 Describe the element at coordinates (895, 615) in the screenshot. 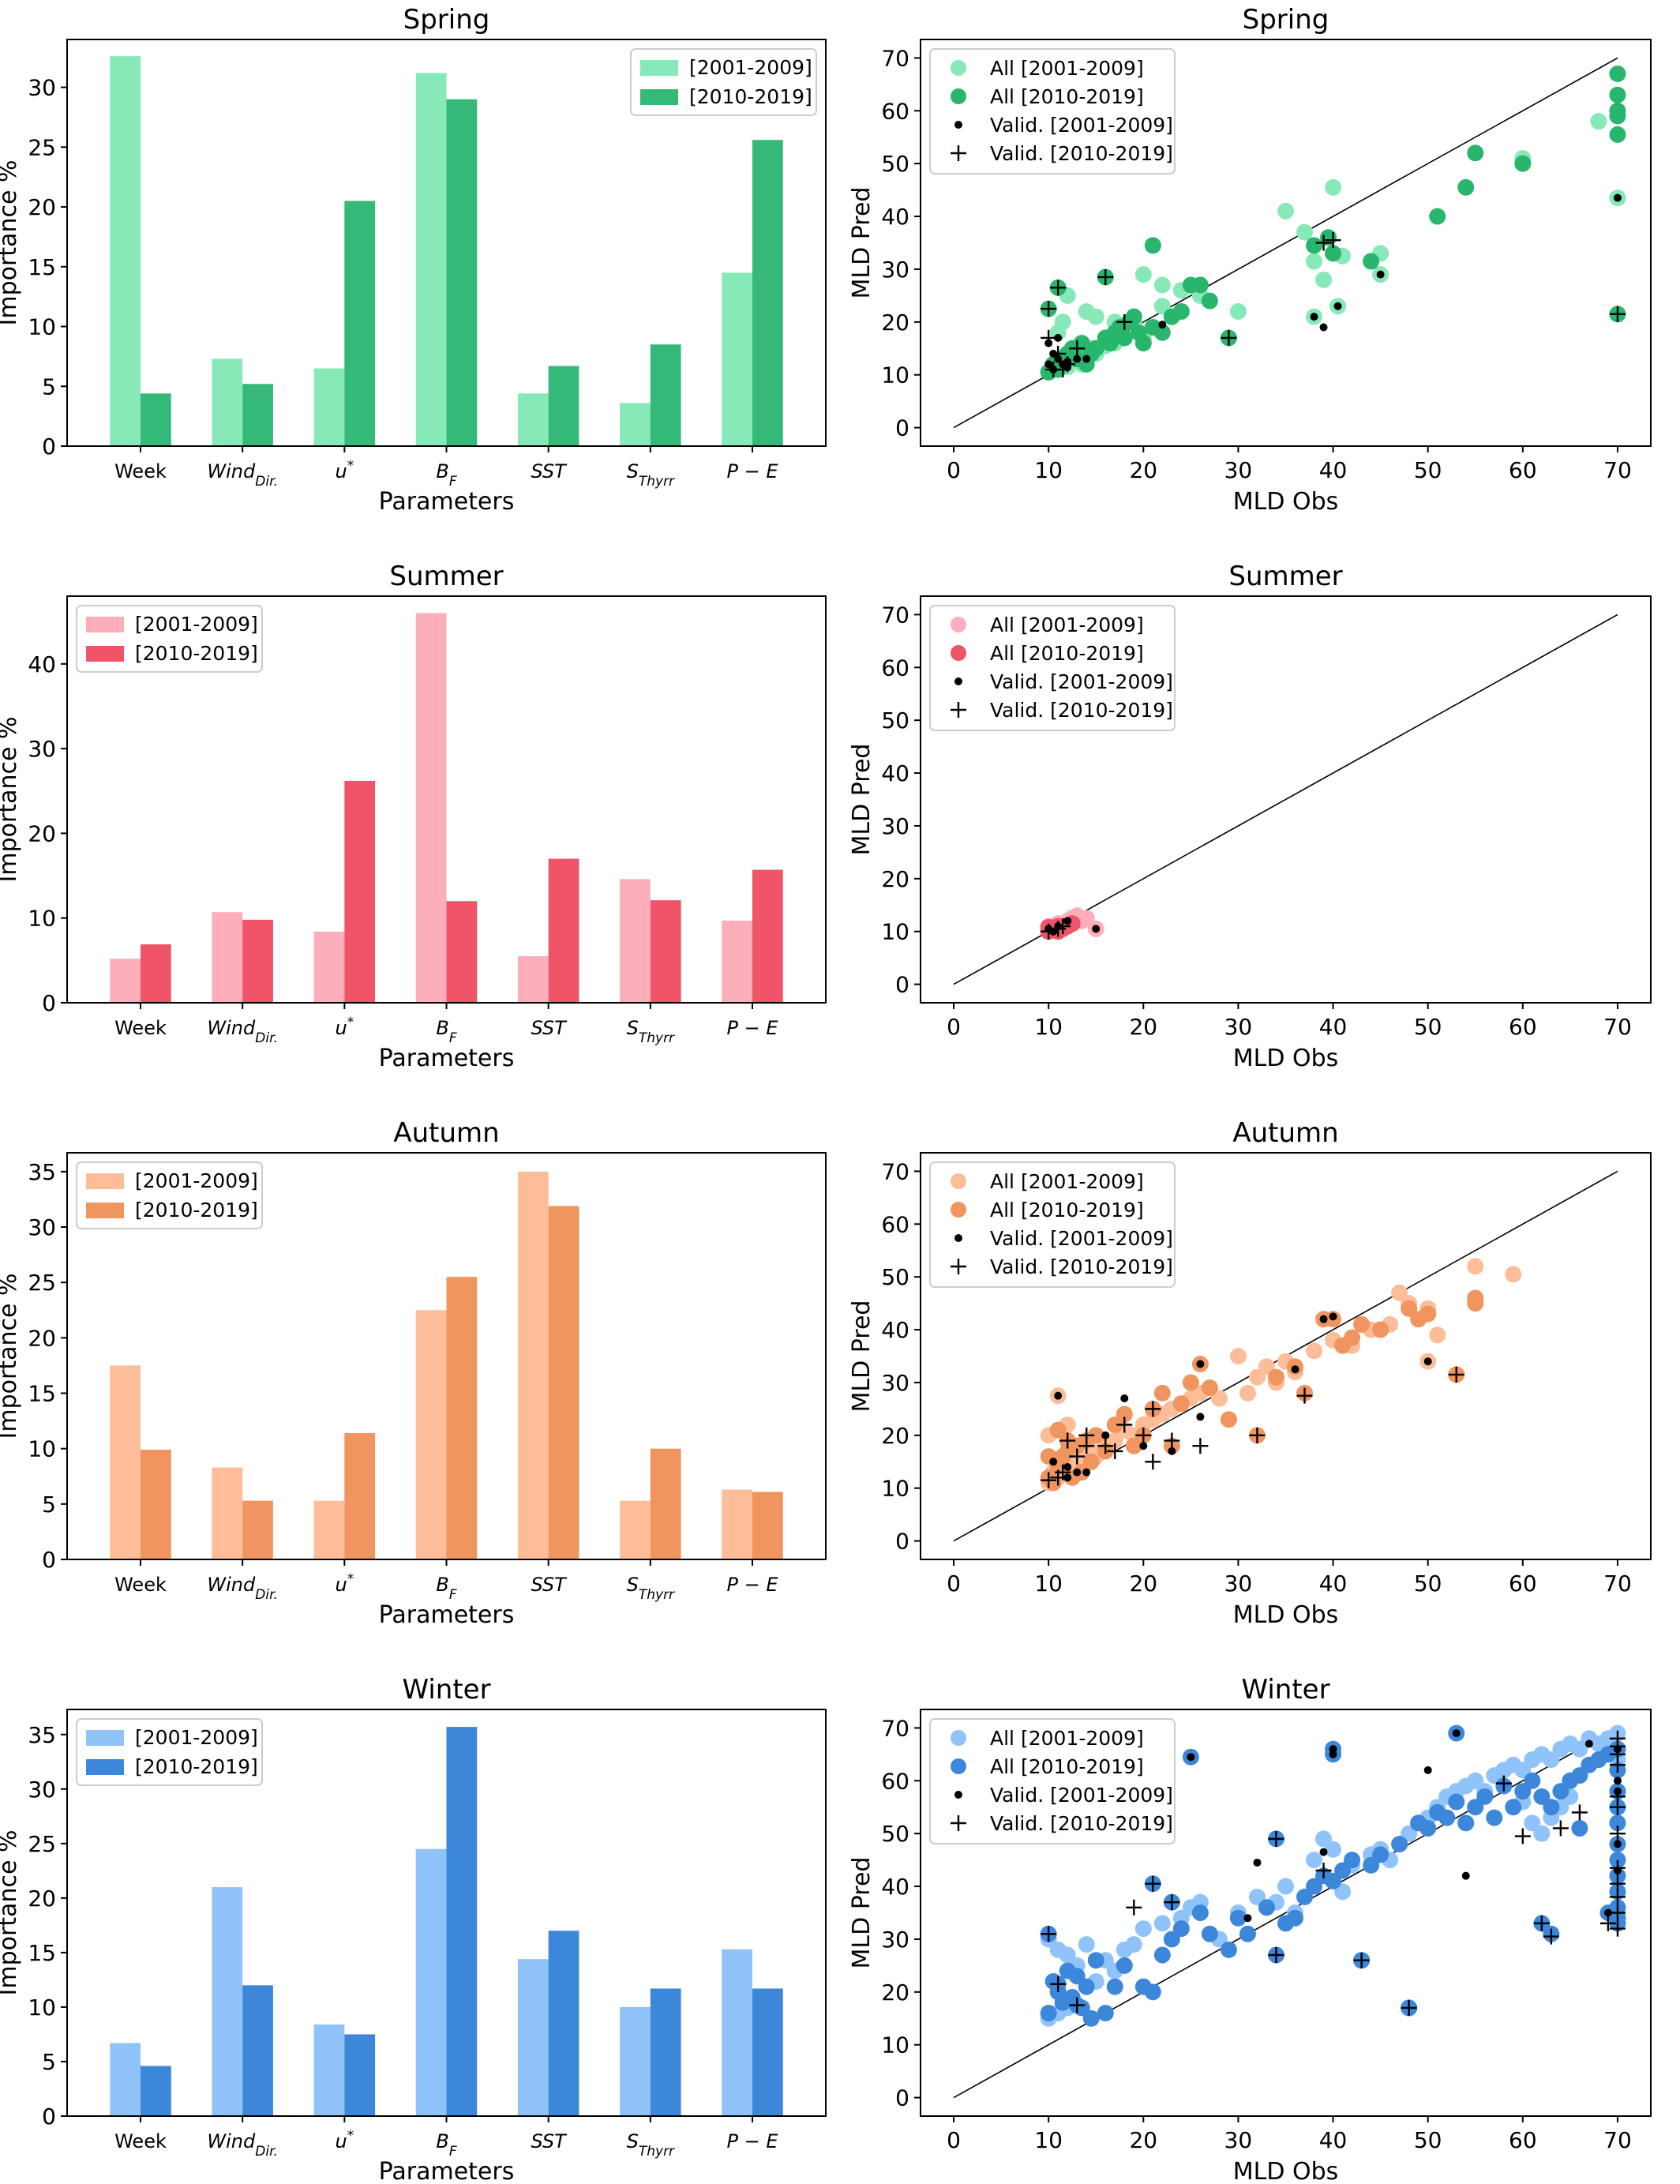

I see `y-tick-label: 70` at that location.